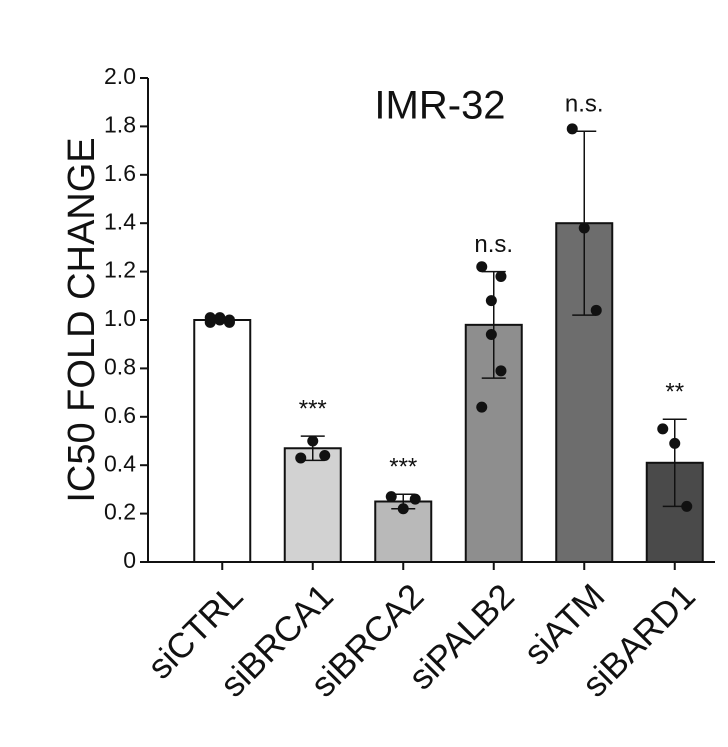 This screenshot has height=747, width=728. Describe the element at coordinates (120, 76) in the screenshot. I see `y-tick-label: 2.0` at that location.